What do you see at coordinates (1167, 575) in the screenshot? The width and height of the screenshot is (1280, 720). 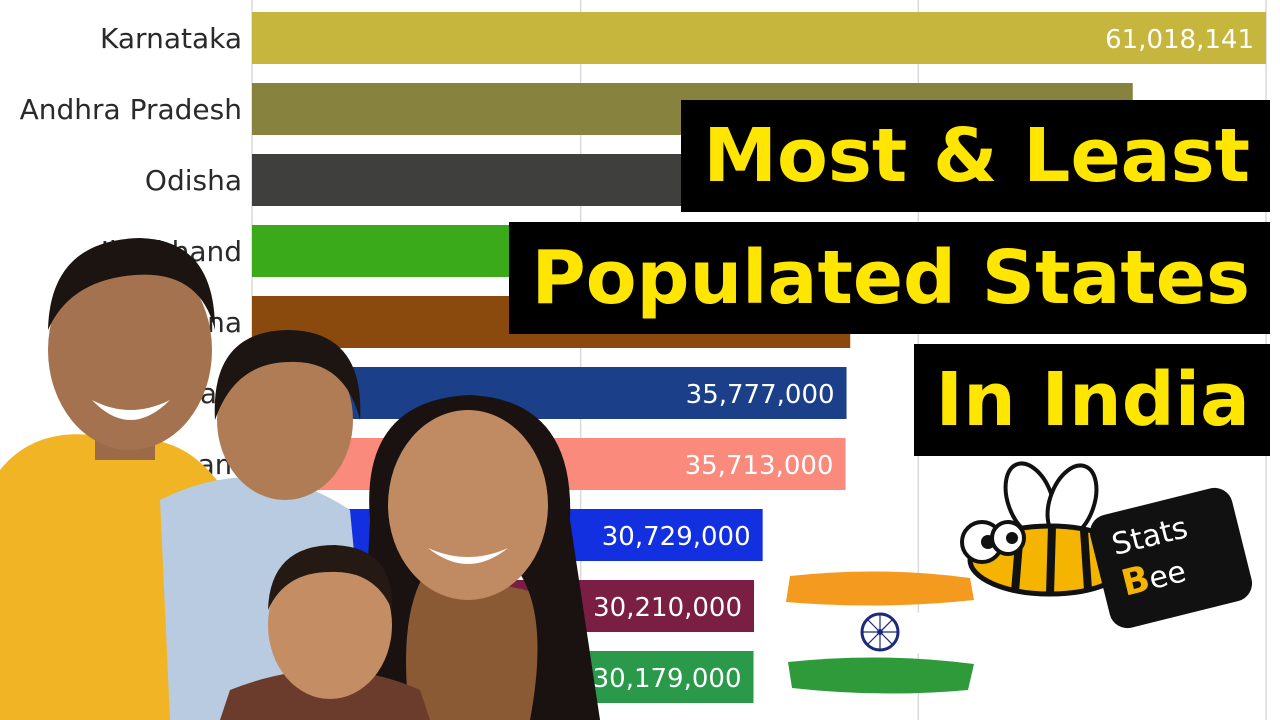 I see `logo-text-rest: ee` at bounding box center [1167, 575].